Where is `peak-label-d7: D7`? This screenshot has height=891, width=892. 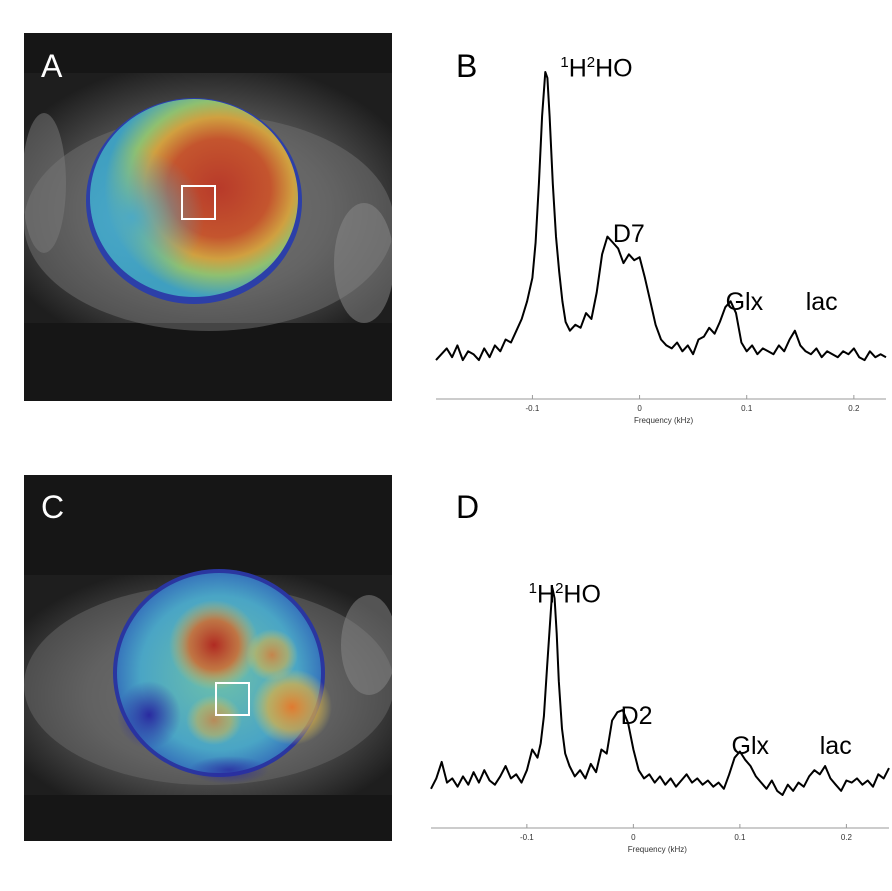
peak-label-d7: D7 is located at coordinates (628, 234).